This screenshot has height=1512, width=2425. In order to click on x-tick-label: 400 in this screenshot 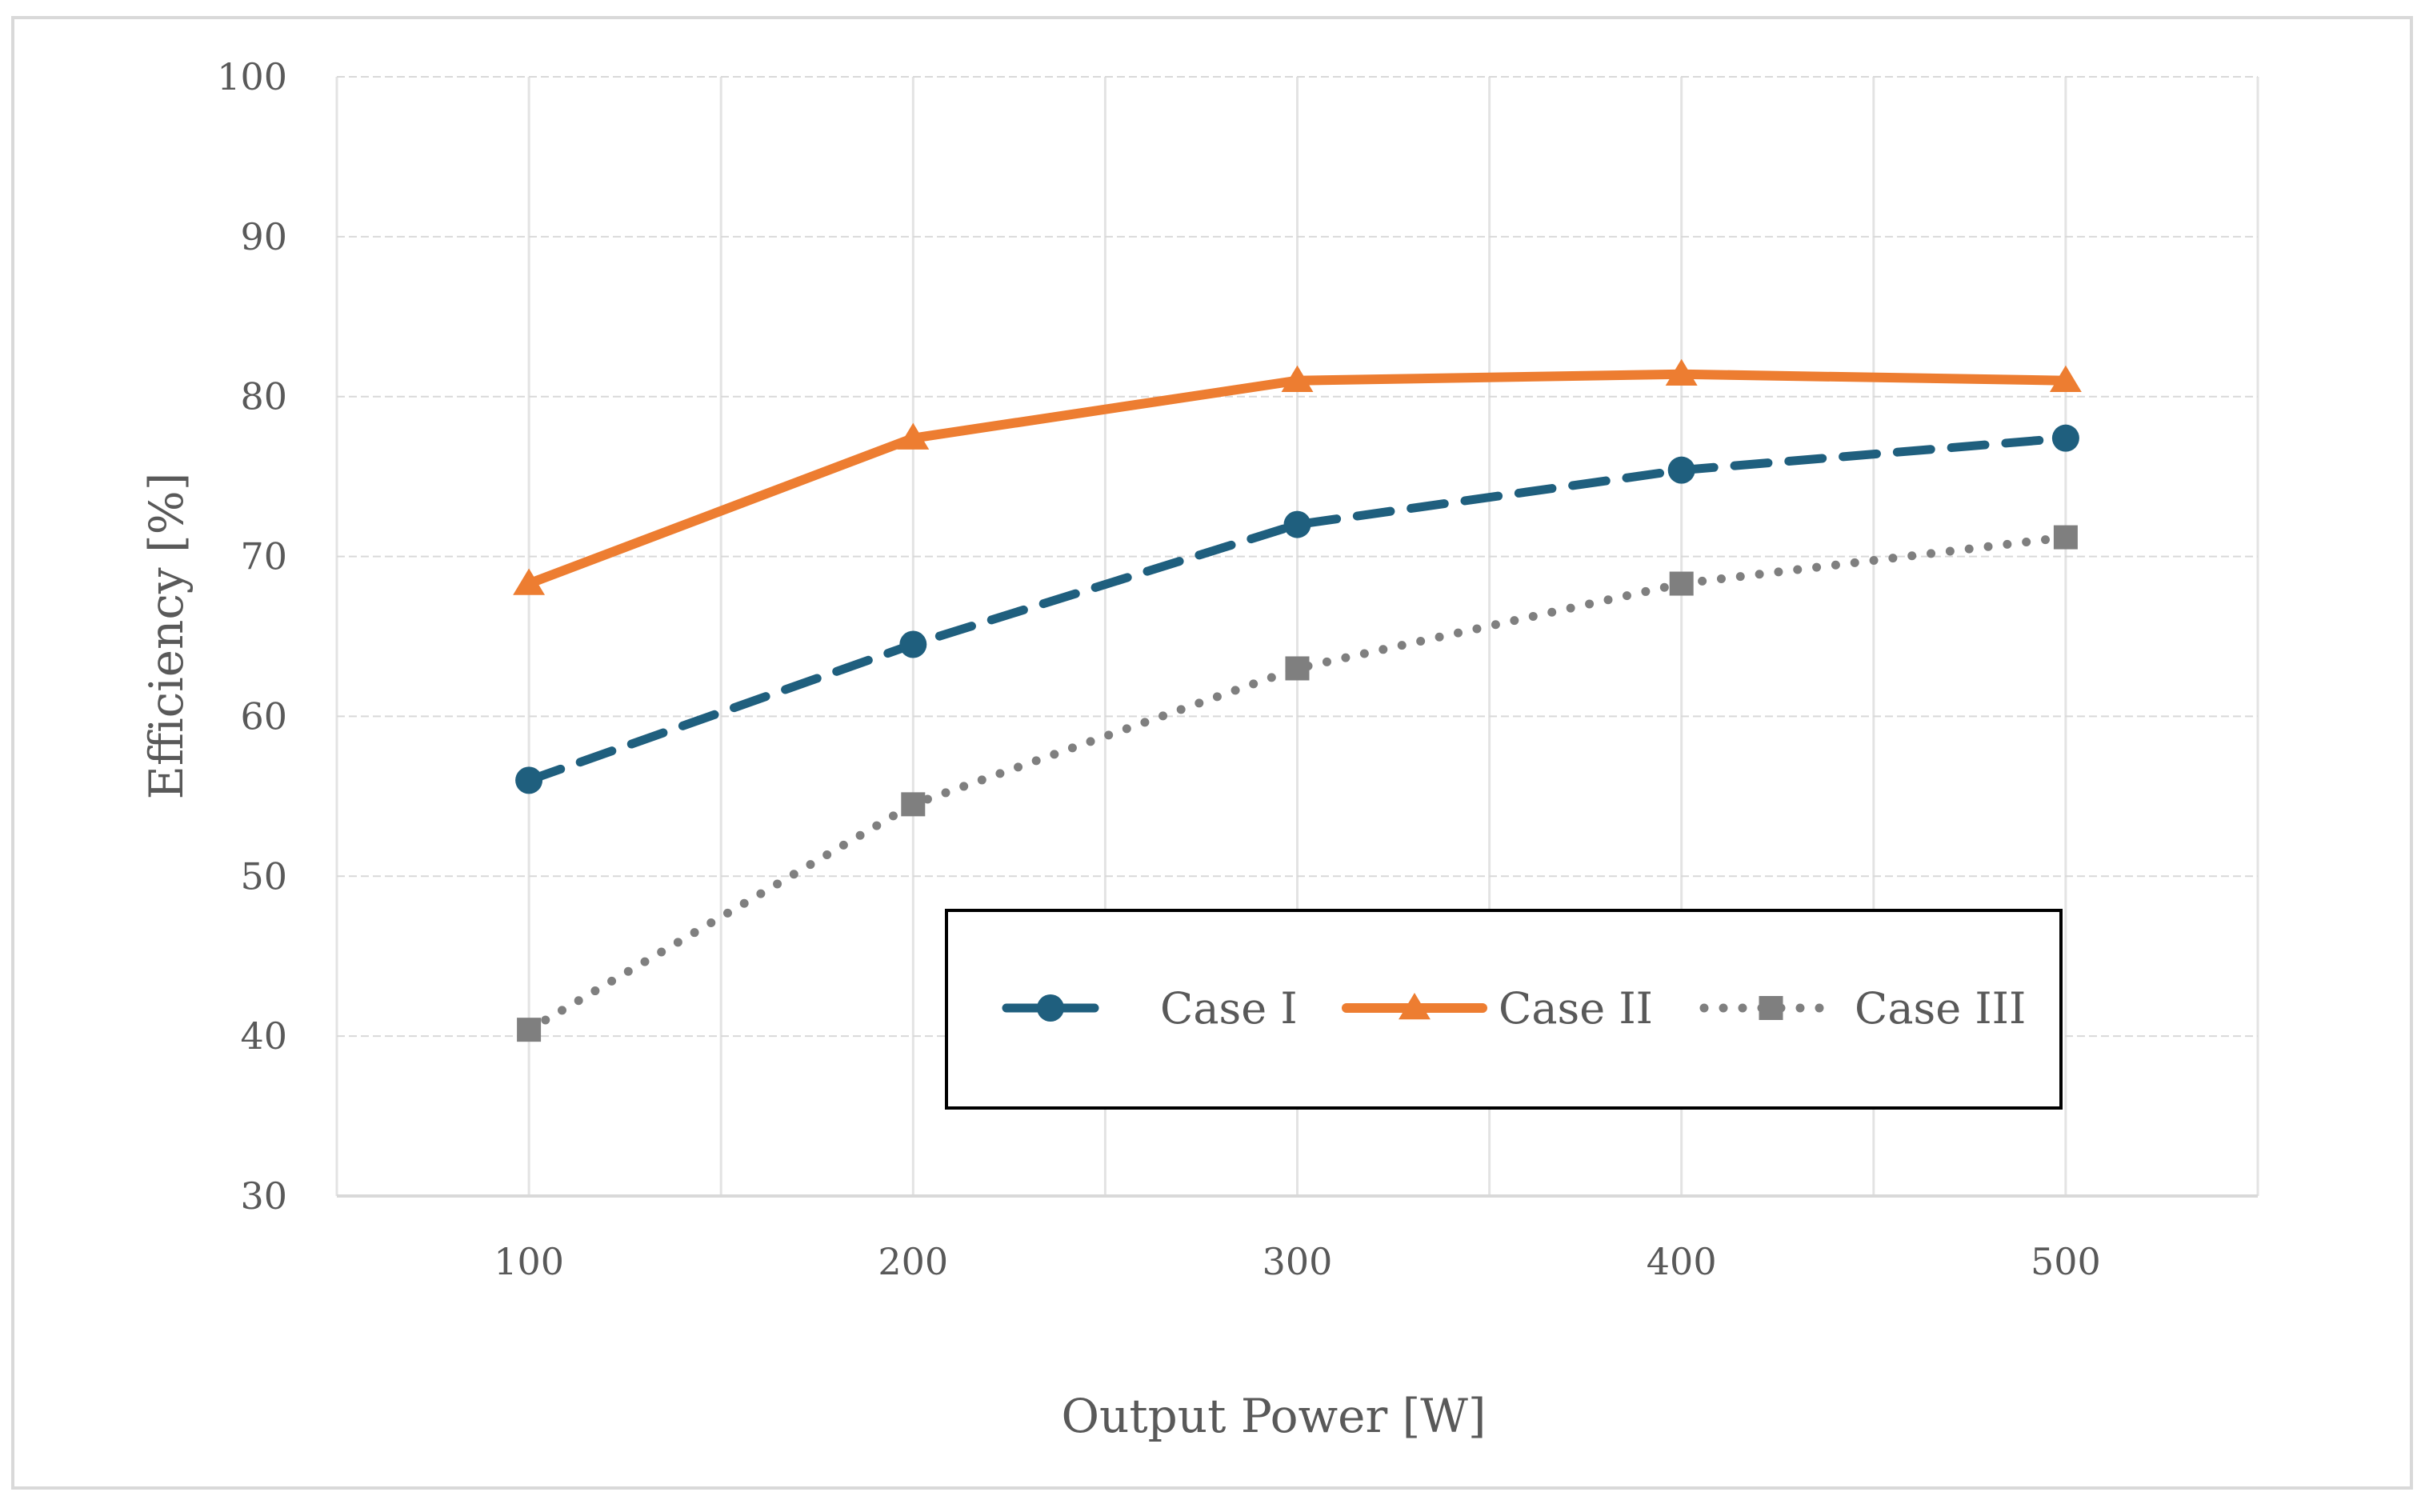, I will do `click(1682, 1261)`.